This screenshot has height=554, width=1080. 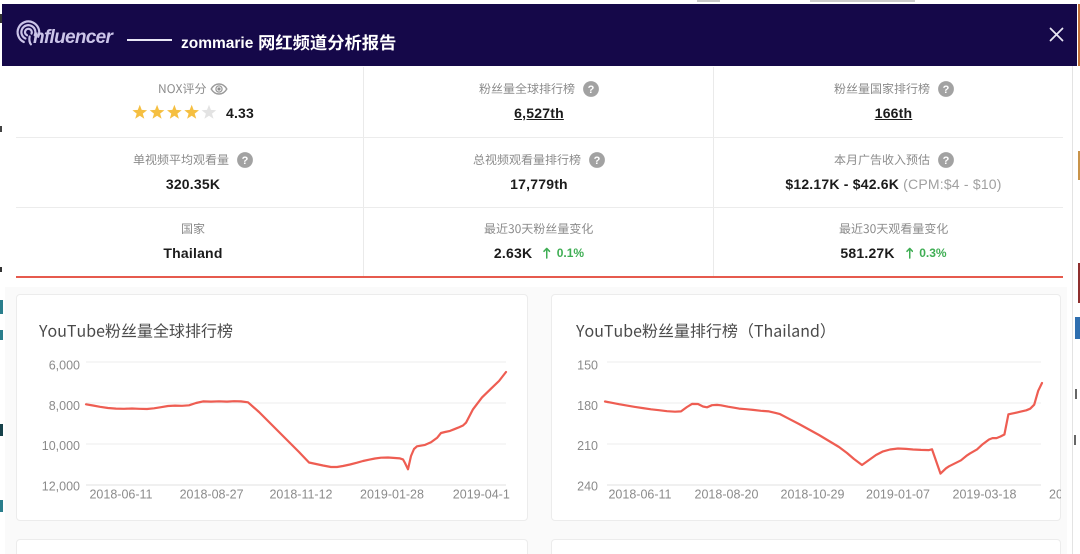 What do you see at coordinates (481, 495) in the screenshot?
I see `svg-text: 2019-04-1` at bounding box center [481, 495].